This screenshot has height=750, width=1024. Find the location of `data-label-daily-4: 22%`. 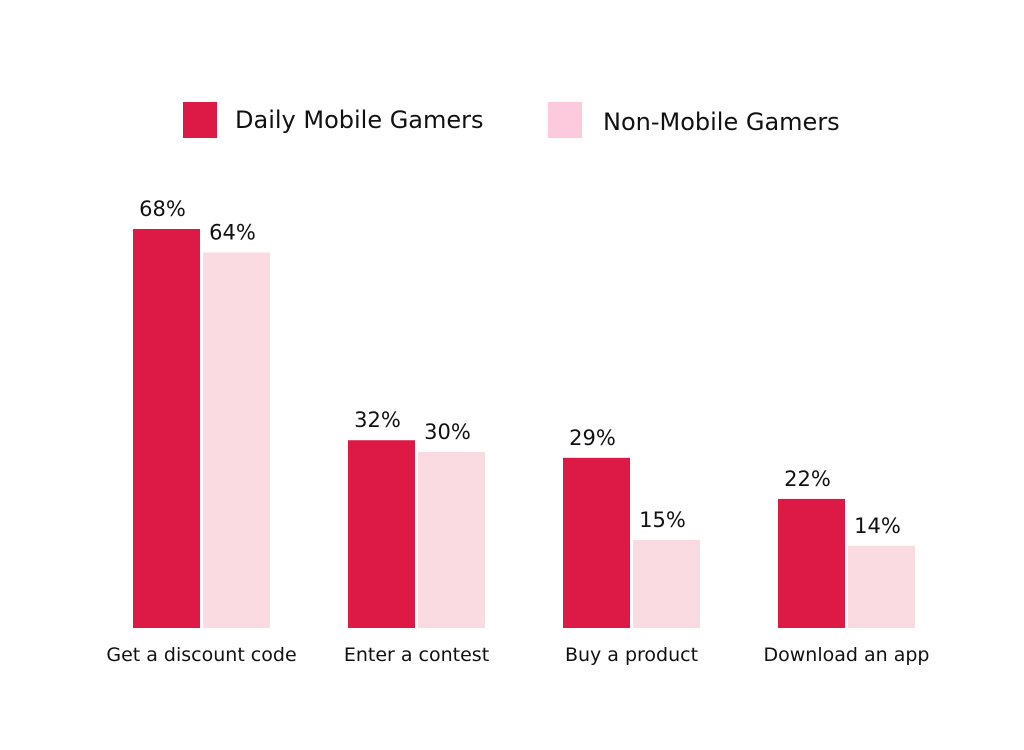

data-label-daily-4: 22% is located at coordinates (807, 479).